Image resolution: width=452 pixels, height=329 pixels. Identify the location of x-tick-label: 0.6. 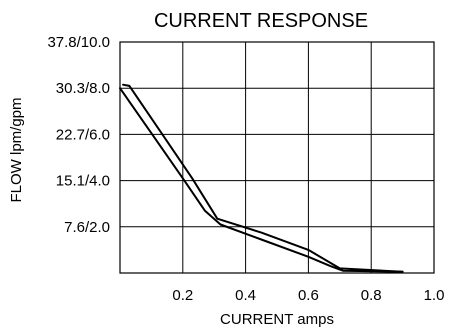
(308, 295).